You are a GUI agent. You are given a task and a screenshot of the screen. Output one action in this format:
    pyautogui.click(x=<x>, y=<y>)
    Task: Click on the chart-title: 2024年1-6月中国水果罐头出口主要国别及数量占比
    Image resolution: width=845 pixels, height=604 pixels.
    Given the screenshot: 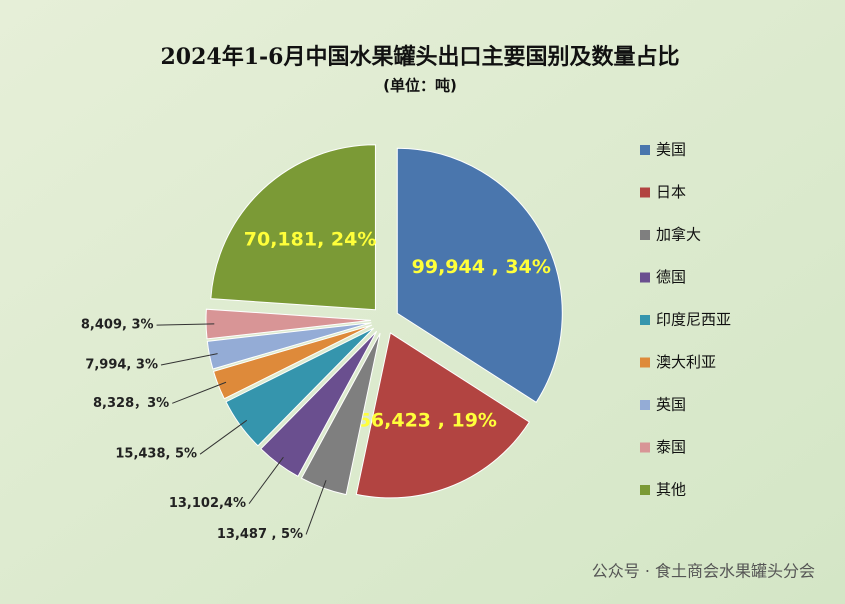 What is the action you would take?
    pyautogui.click(x=420, y=57)
    